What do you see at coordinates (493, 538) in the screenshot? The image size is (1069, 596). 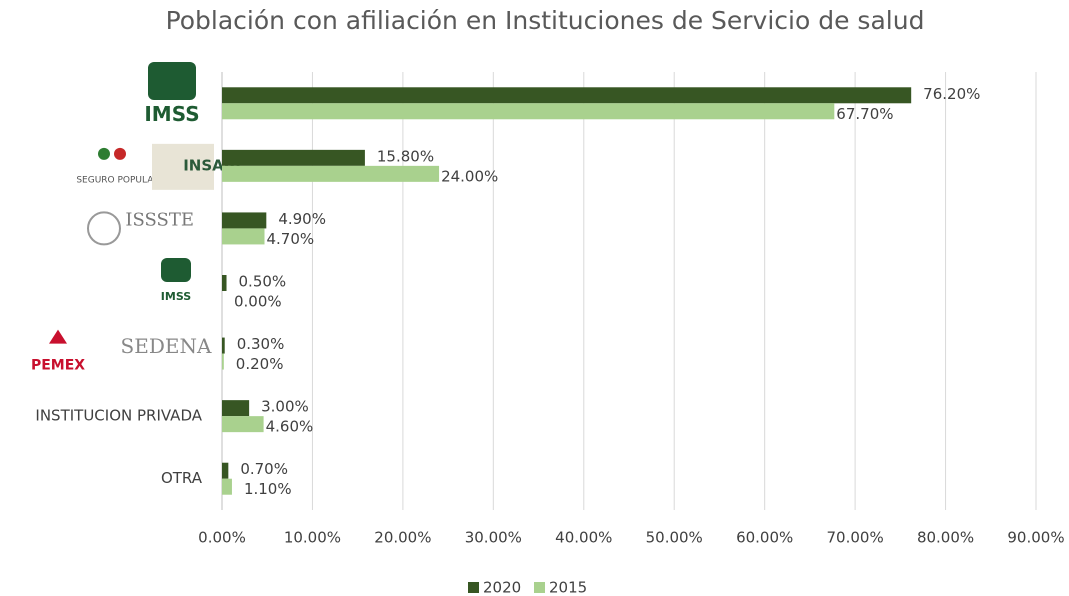 I see `x-tick-label: 30.00%` at bounding box center [493, 538].